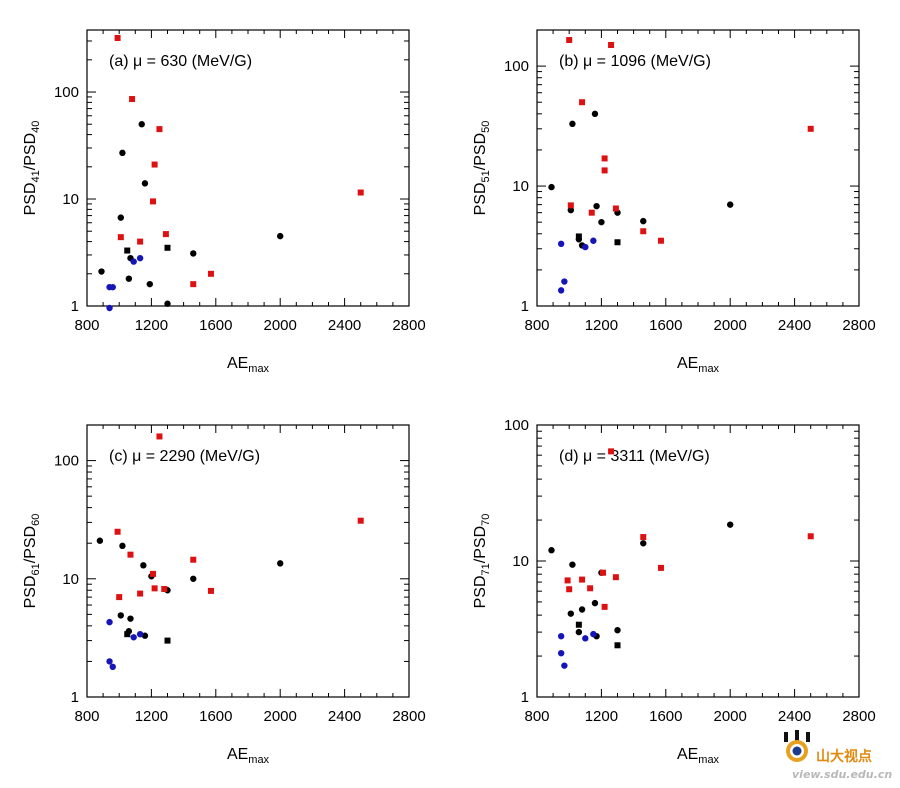 Image resolution: width=900 pixels, height=788 pixels. I want to click on panel-title: (d) μ = 3311 (MeV/G), so click(634, 456).